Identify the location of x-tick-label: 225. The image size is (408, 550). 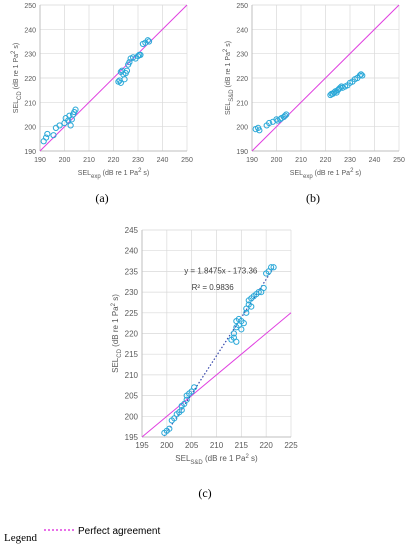
(291, 445).